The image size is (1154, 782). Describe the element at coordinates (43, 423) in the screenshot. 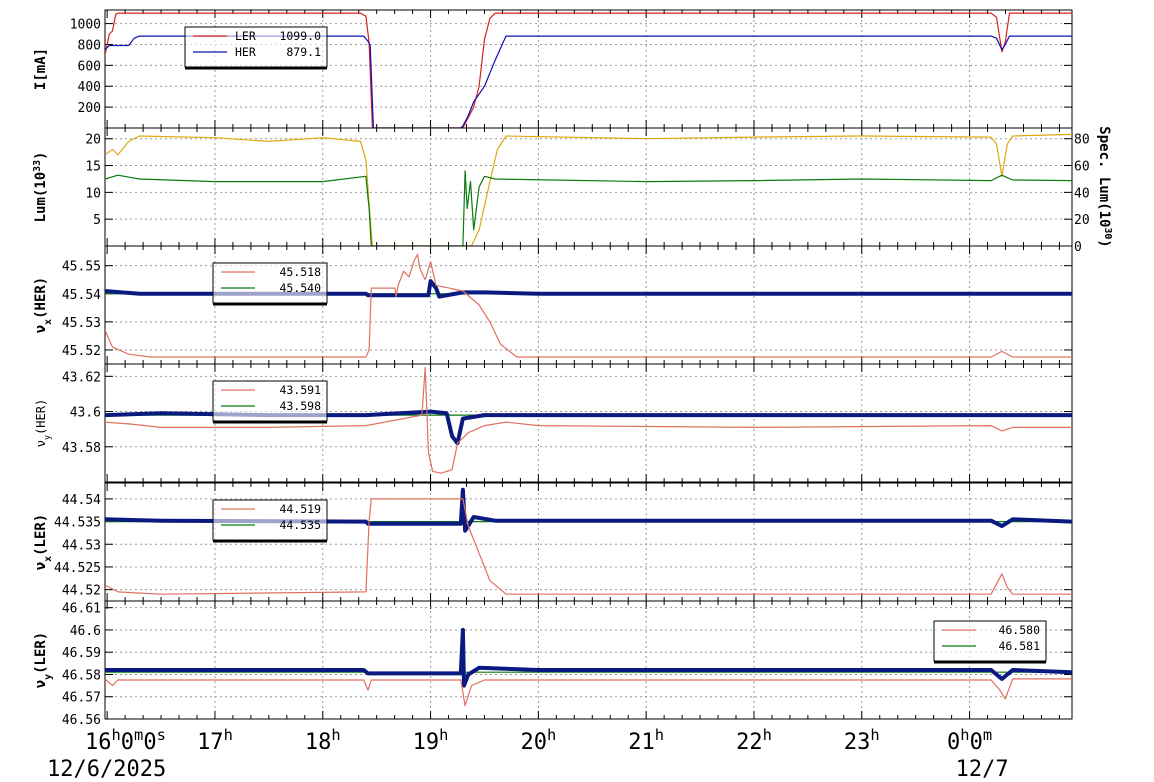

I see `y-axis-label: νy(HER)` at that location.